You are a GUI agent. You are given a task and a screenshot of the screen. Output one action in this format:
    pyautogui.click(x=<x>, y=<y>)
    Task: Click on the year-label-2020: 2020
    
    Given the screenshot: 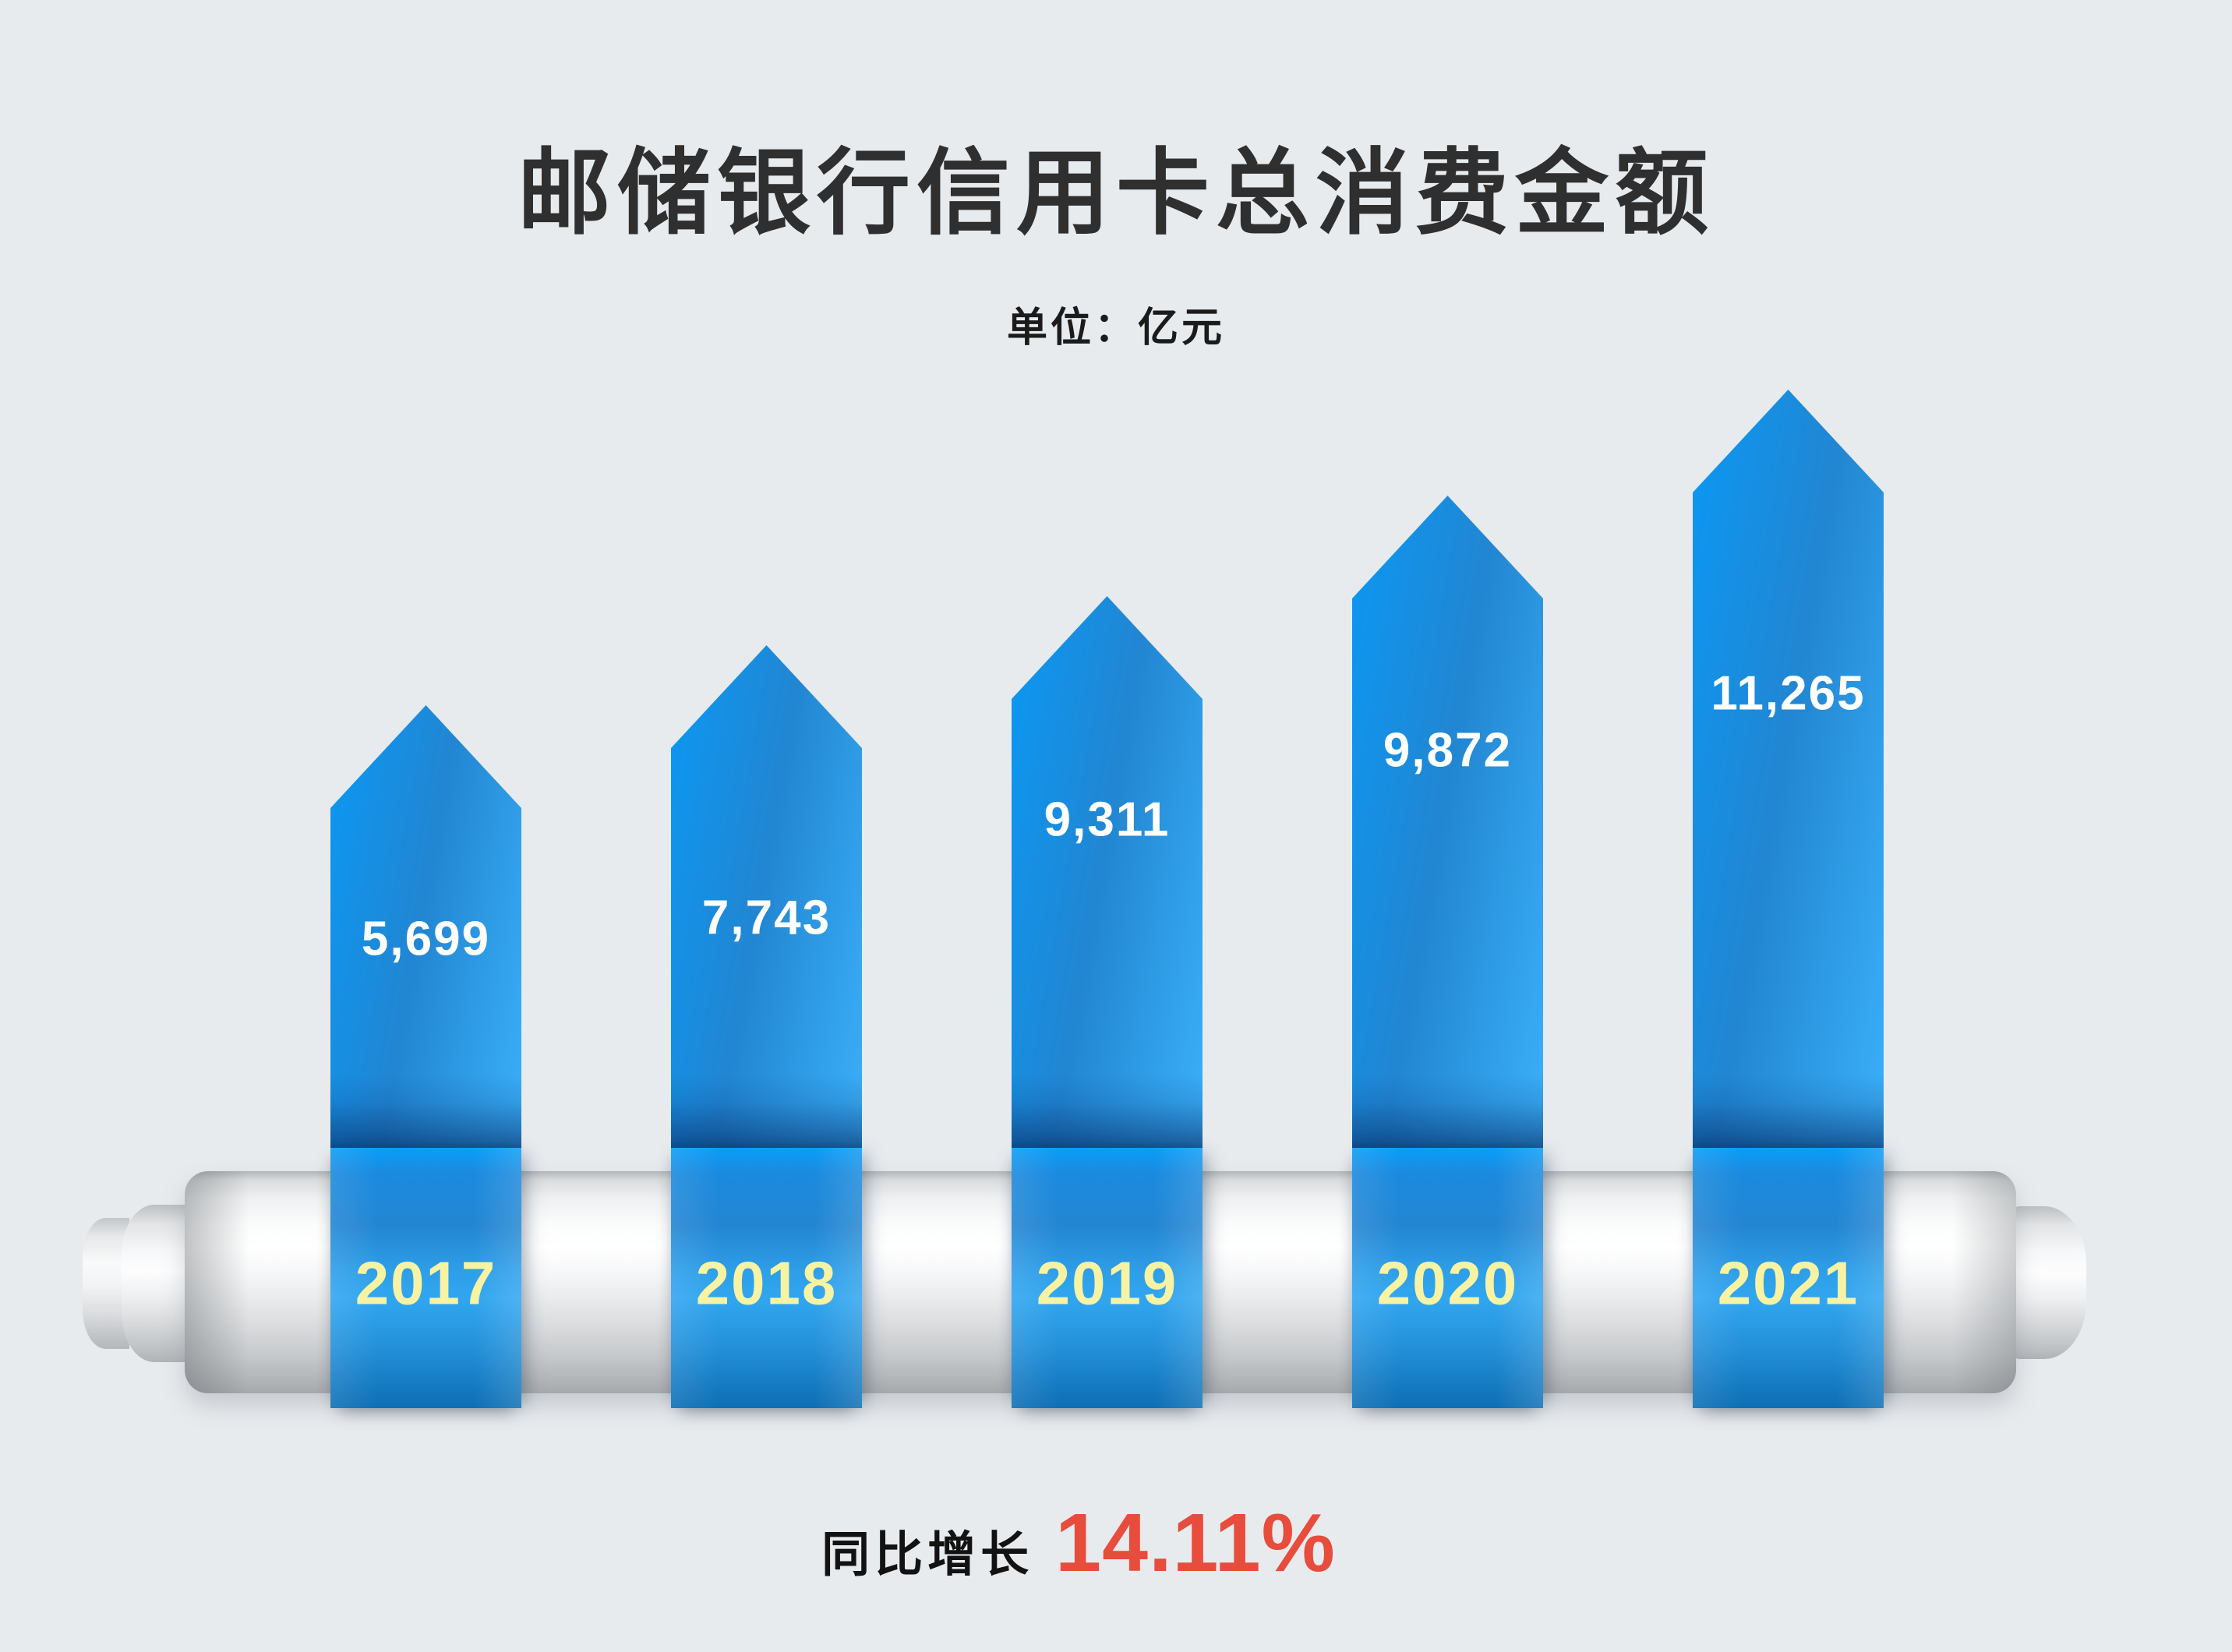 What is the action you would take?
    pyautogui.click(x=1447, y=1283)
    